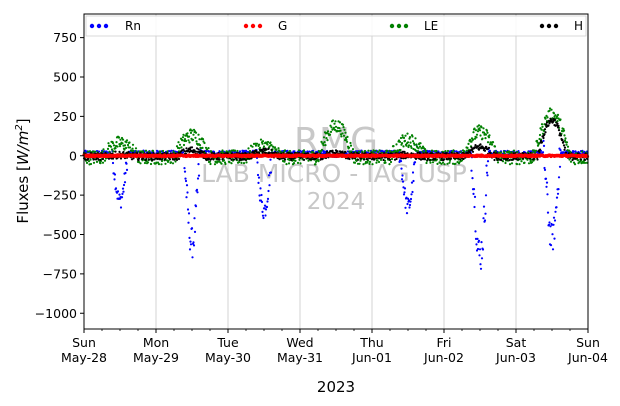 Image resolution: width=620 pixels, height=406 pixels. What do you see at coordinates (399, 26) in the screenshot?
I see `legend-marker` at bounding box center [399, 26].